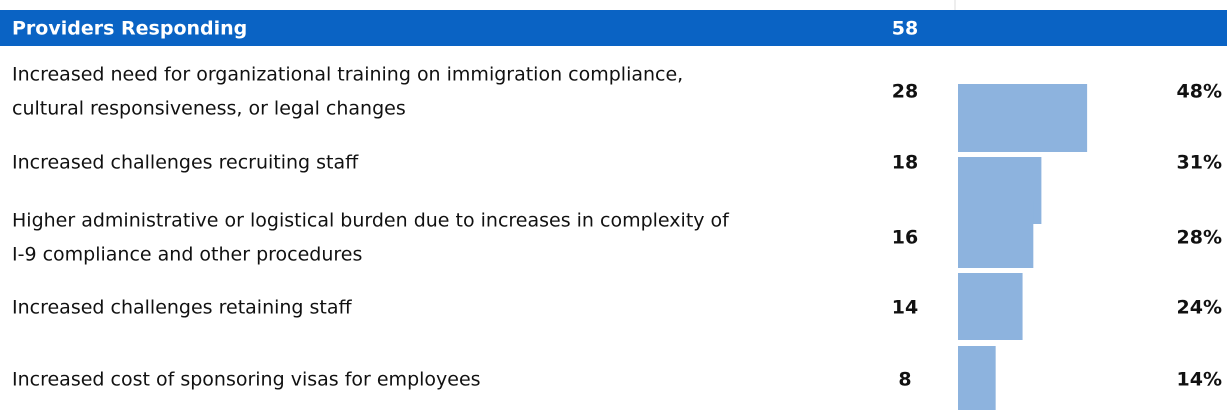 The height and width of the screenshot is (413, 1227). Describe the element at coordinates (185, 163) in the screenshot. I see `row-label: Increased challenges recruiting staff` at that location.